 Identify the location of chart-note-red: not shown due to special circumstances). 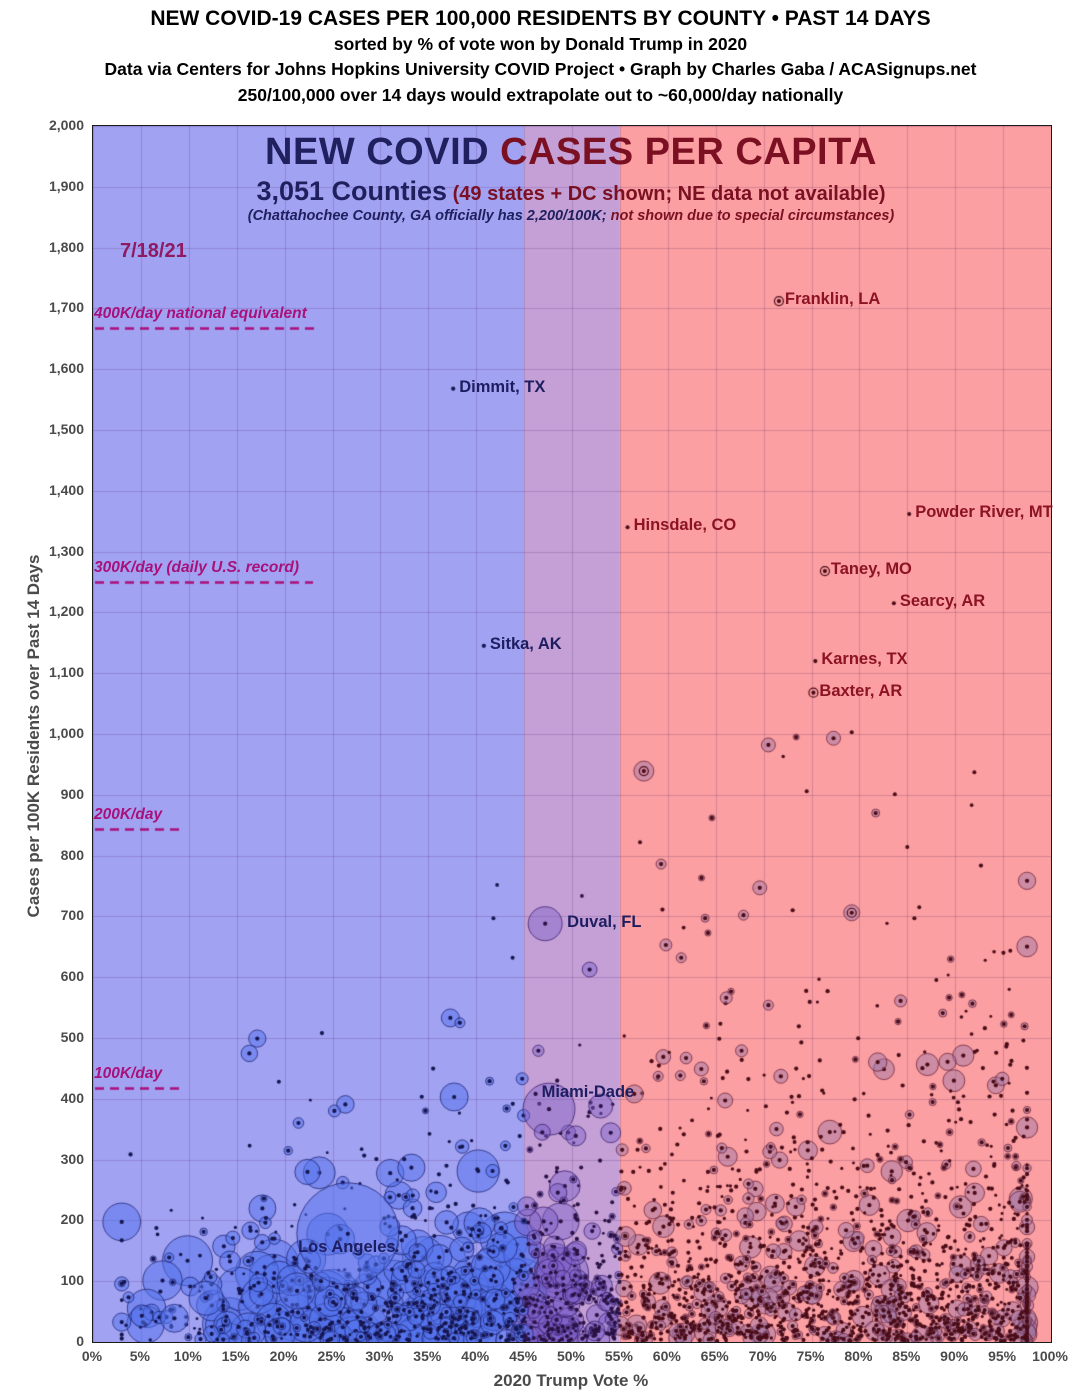
(750, 216).